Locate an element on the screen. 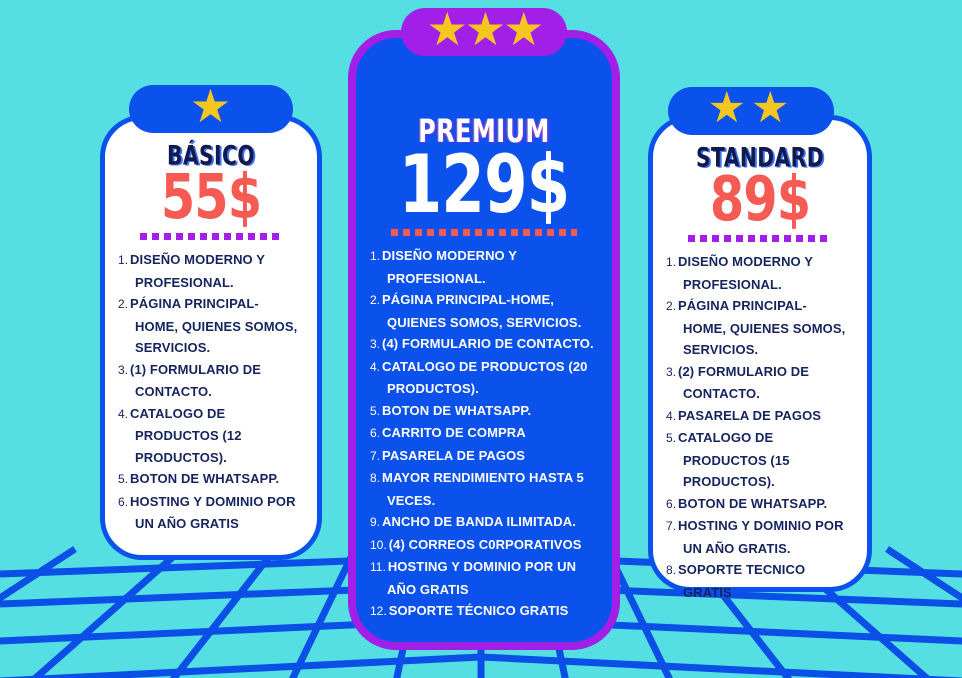 Image resolution: width=962 pixels, height=678 pixels. feature-item: (4) CORREOS C0RPORATIVOS is located at coordinates (485, 544).